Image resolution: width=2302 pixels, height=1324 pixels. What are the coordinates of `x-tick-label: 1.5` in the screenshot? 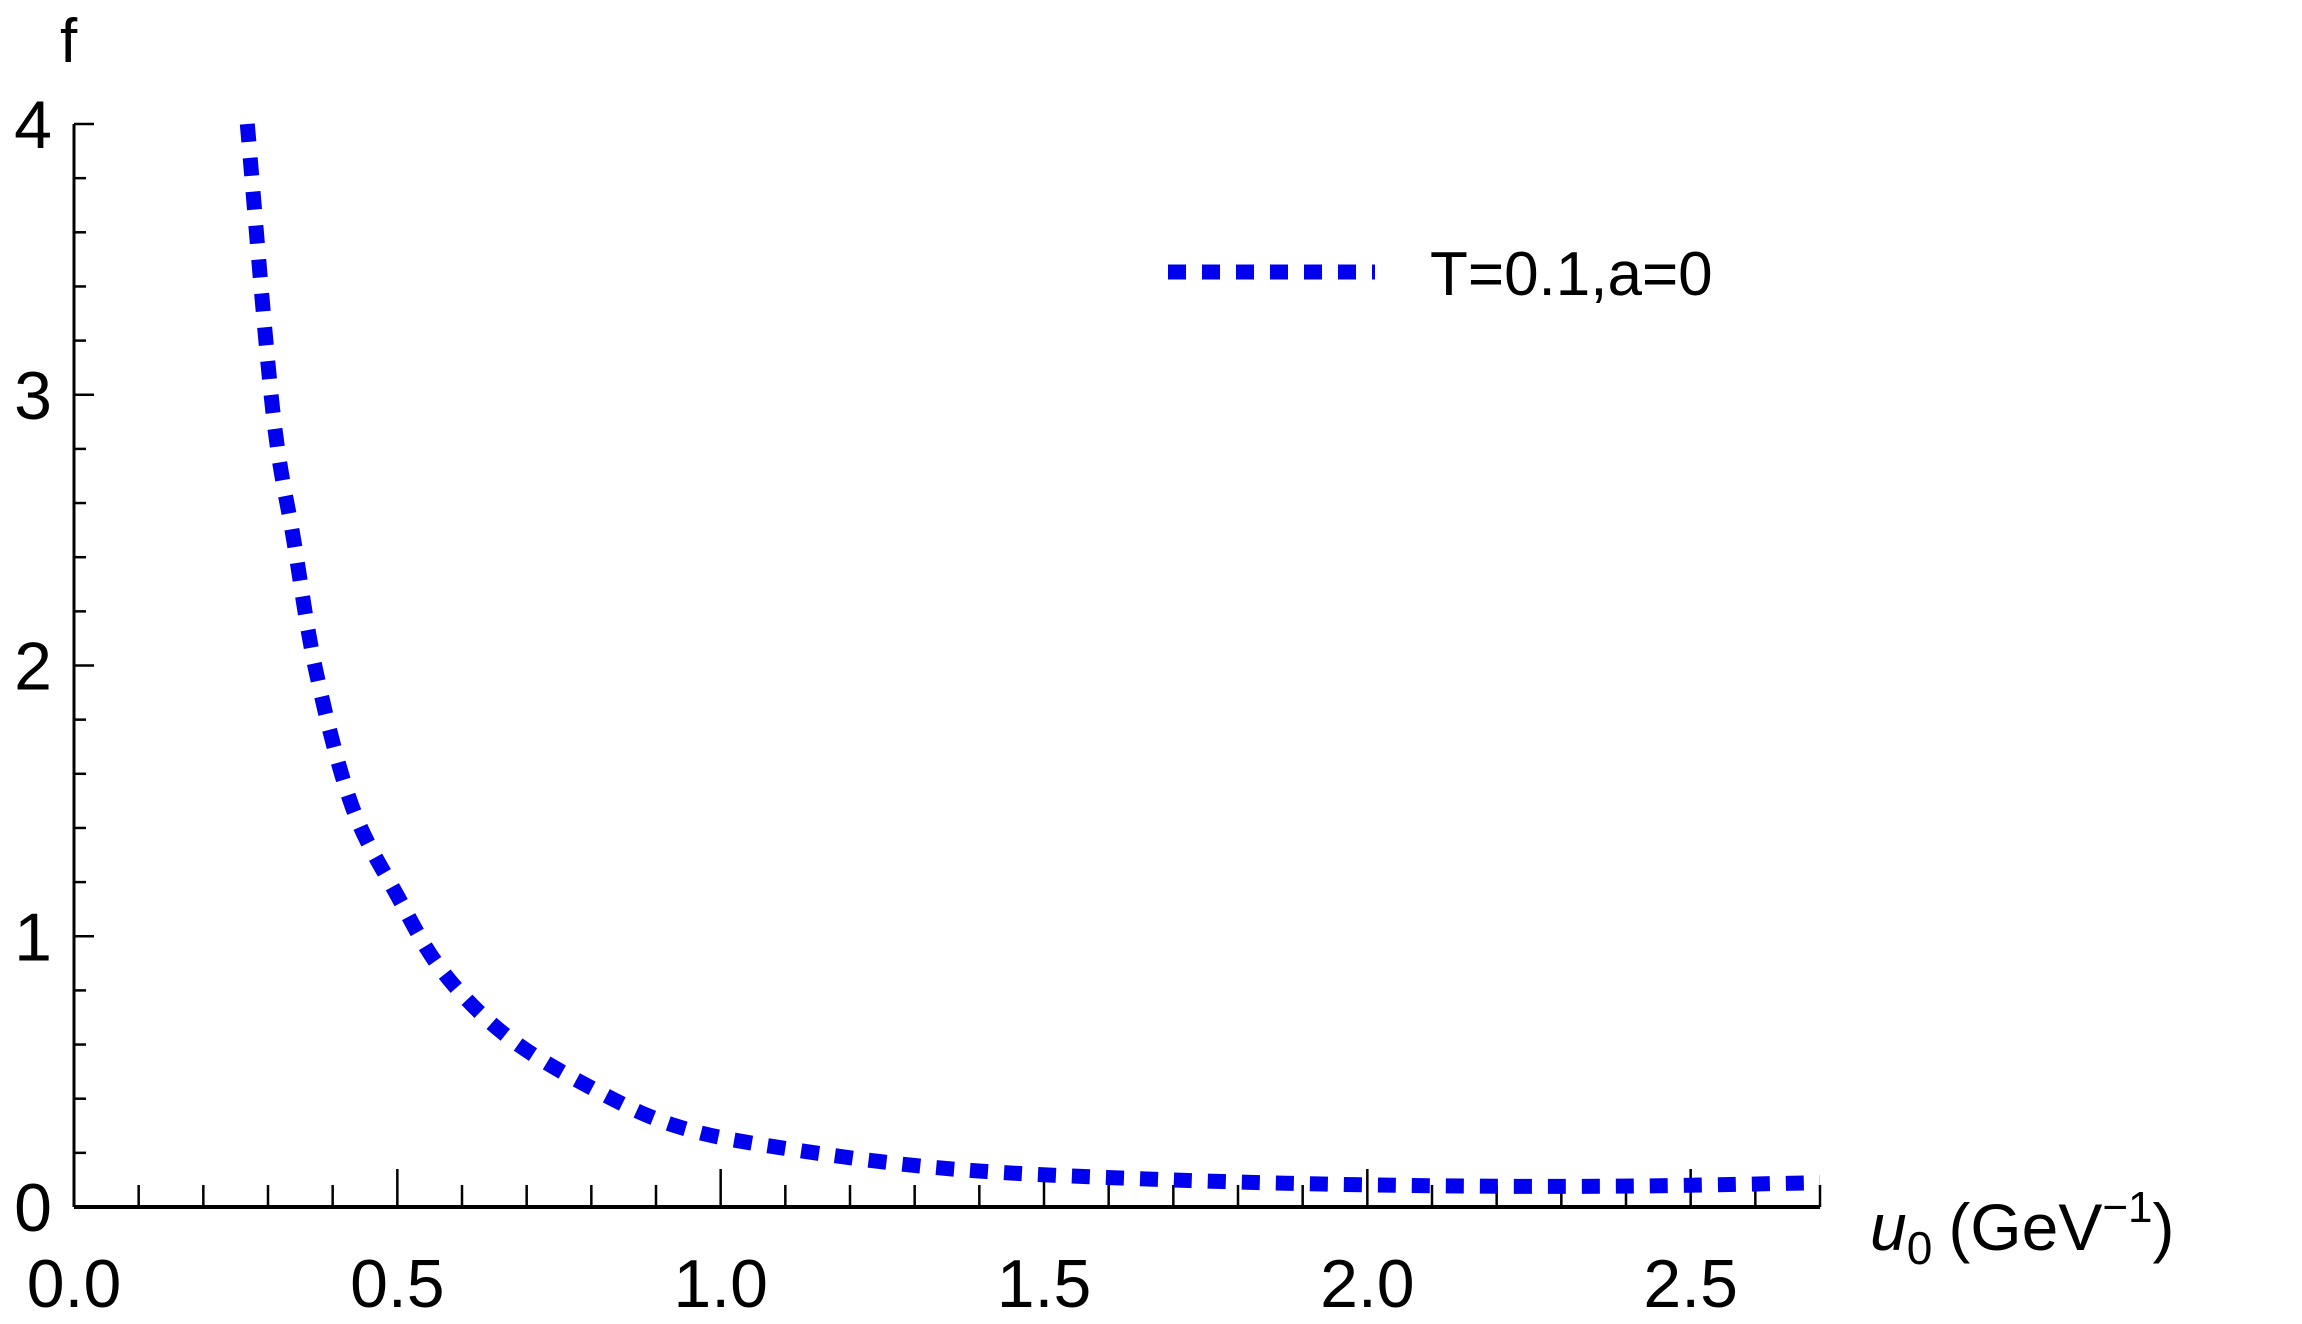 It's located at (1044, 1282).